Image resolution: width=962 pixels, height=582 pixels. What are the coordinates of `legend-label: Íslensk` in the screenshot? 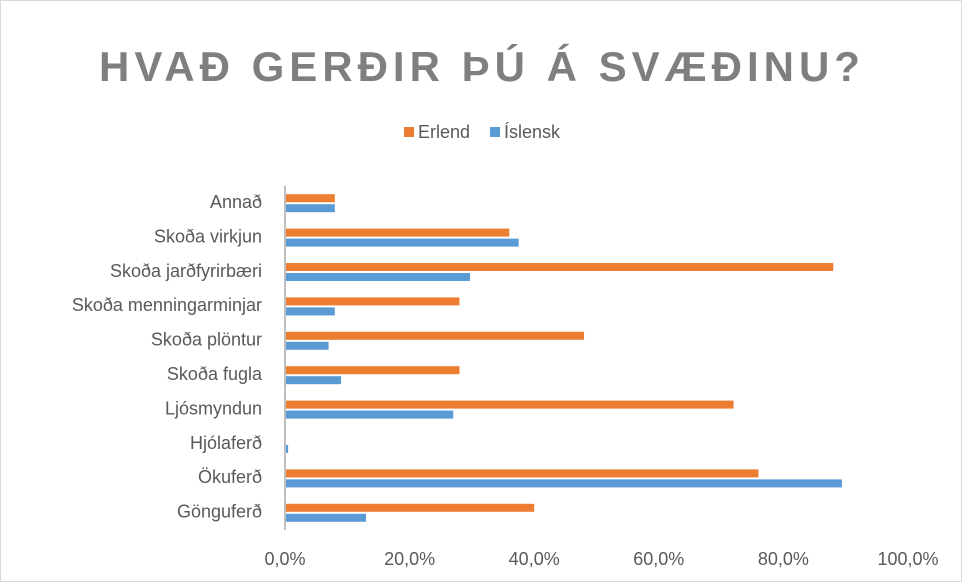 It's located at (532, 132).